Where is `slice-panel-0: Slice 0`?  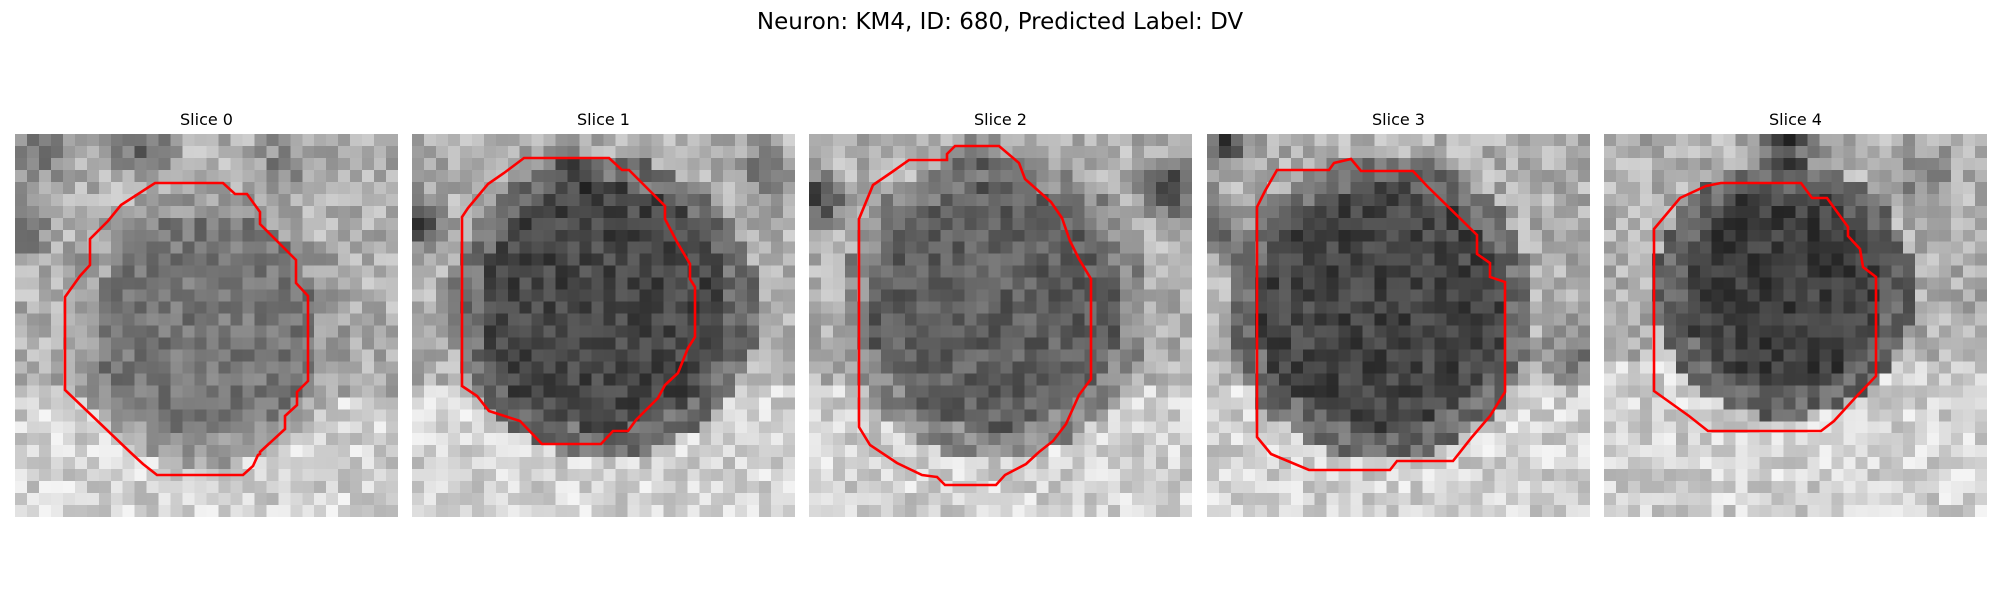
slice-panel-0: Slice 0 is located at coordinates (206, 314).